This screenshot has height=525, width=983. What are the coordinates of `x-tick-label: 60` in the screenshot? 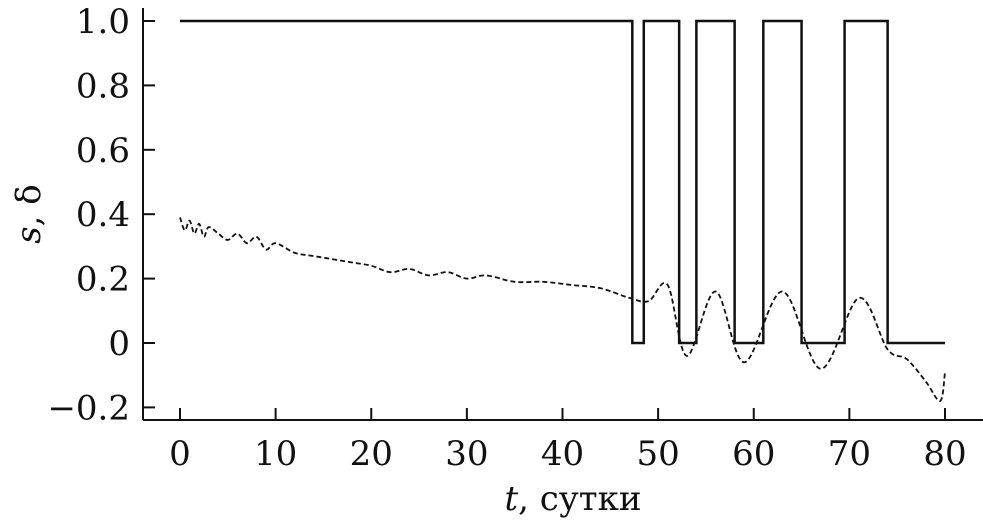 It's located at (753, 454).